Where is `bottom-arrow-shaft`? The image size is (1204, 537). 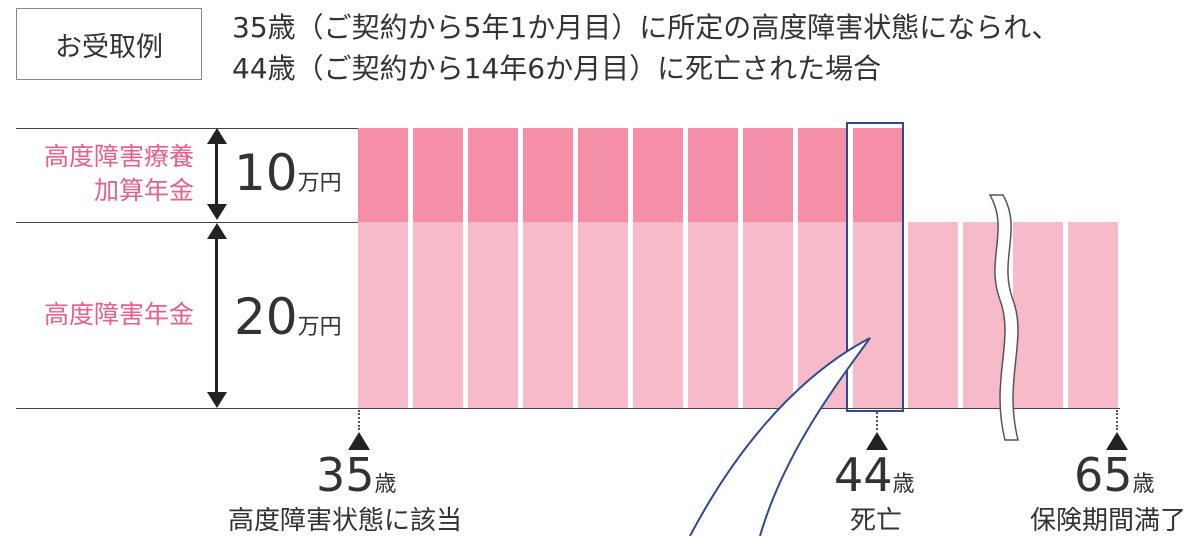
bottom-arrow-shaft is located at coordinates (216, 316).